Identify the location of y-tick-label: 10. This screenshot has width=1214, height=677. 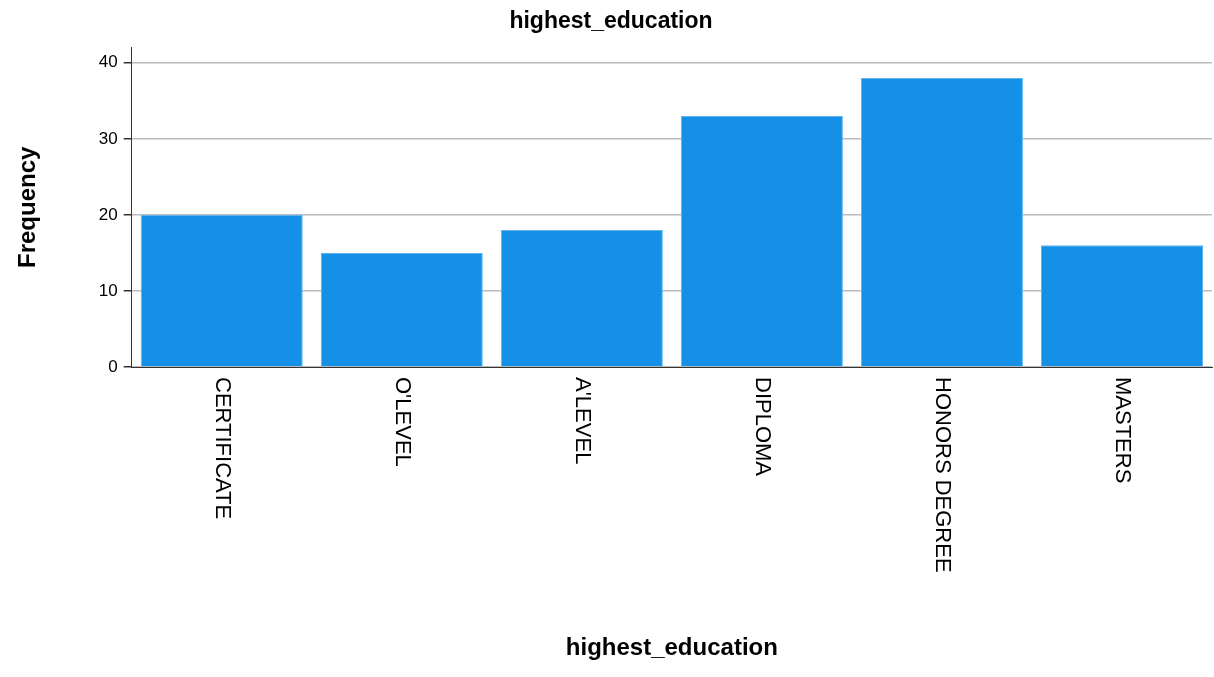
(108, 290).